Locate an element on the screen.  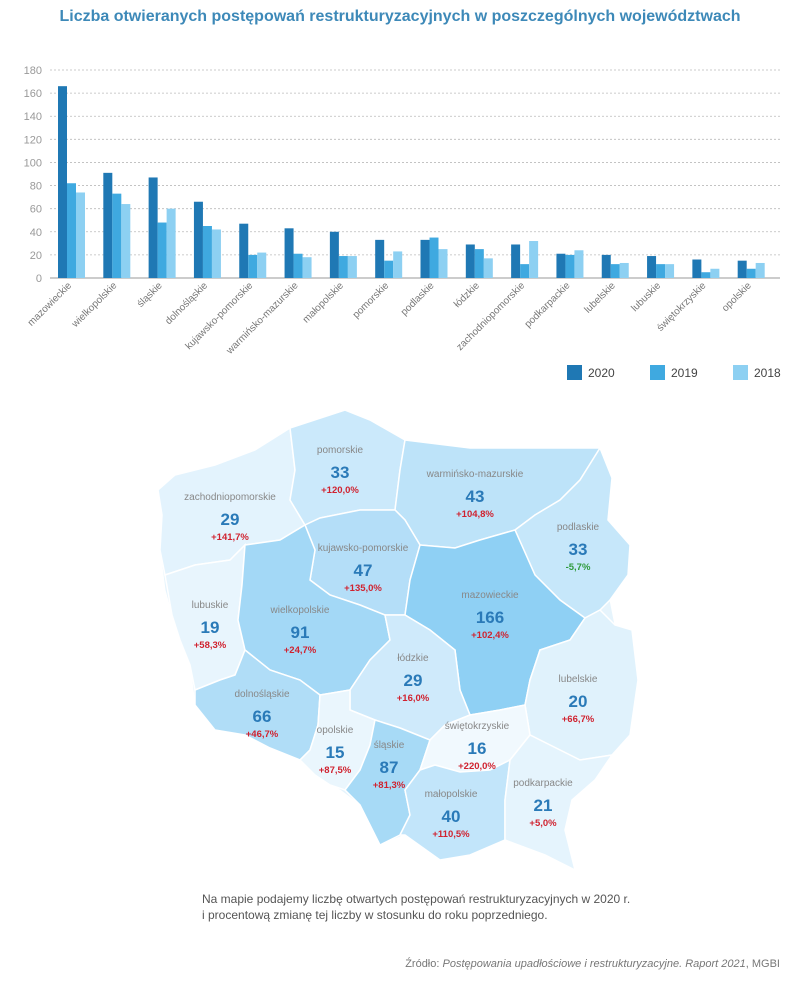
region-label-change: +58,3% is located at coordinates (210, 645).